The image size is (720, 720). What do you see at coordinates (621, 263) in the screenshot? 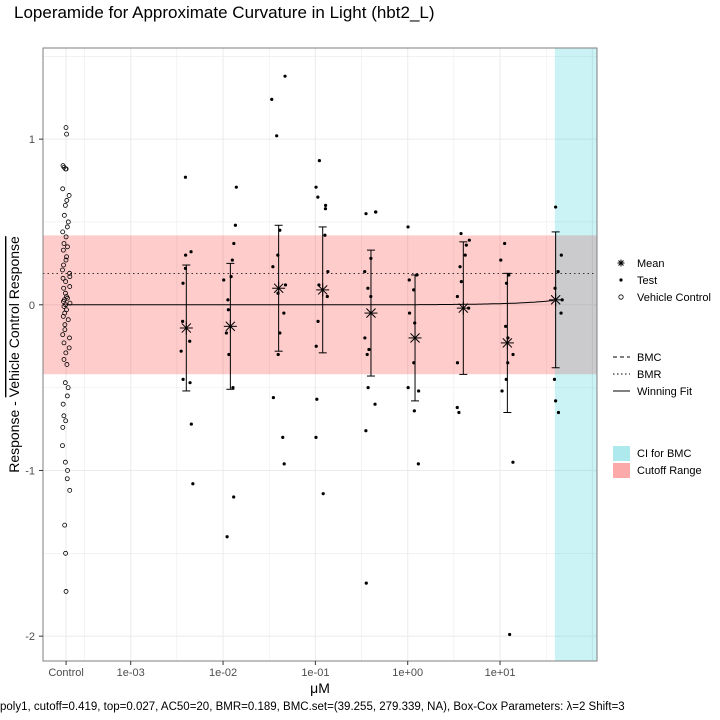
I see `legend-stroke` at bounding box center [621, 263].